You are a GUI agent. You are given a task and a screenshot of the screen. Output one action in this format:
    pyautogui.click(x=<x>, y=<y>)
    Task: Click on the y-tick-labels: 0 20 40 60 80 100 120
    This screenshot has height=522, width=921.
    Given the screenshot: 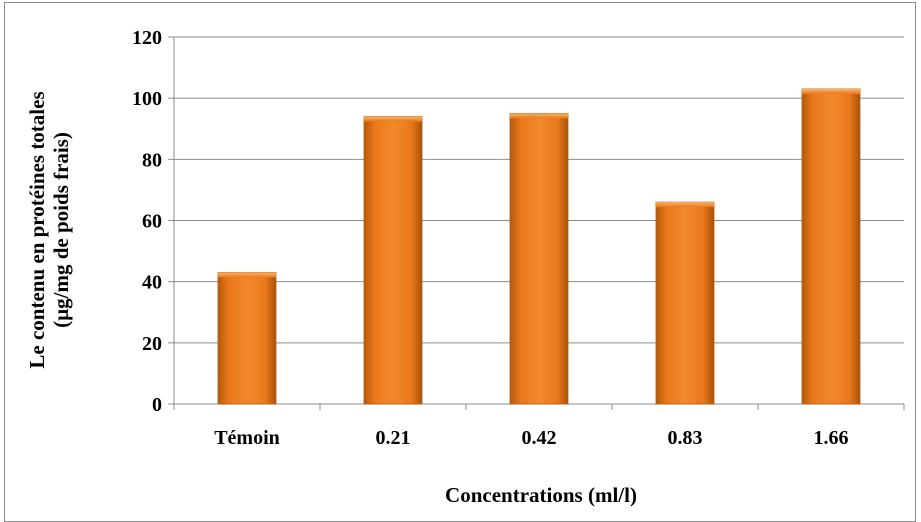 What is the action you would take?
    pyautogui.click(x=147, y=221)
    